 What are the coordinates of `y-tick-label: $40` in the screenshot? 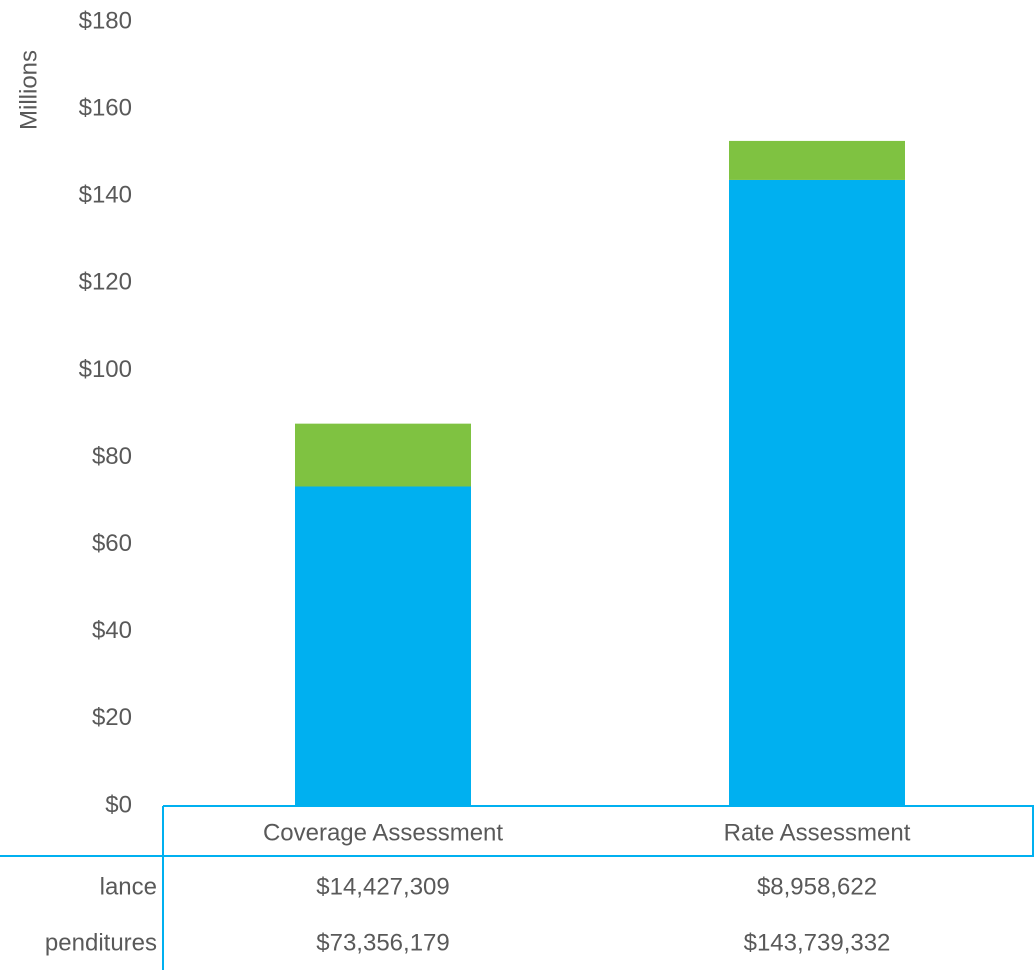 It's located at (112, 630).